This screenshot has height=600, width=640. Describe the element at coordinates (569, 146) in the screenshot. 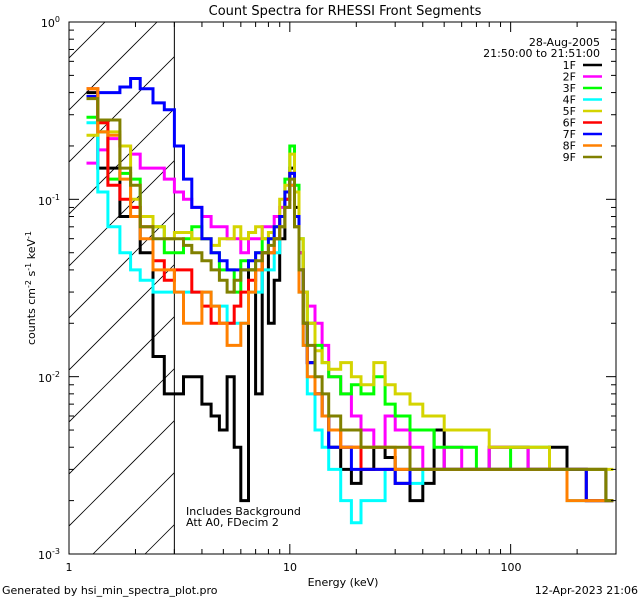

I see `legend-label-8F: 8F` at that location.